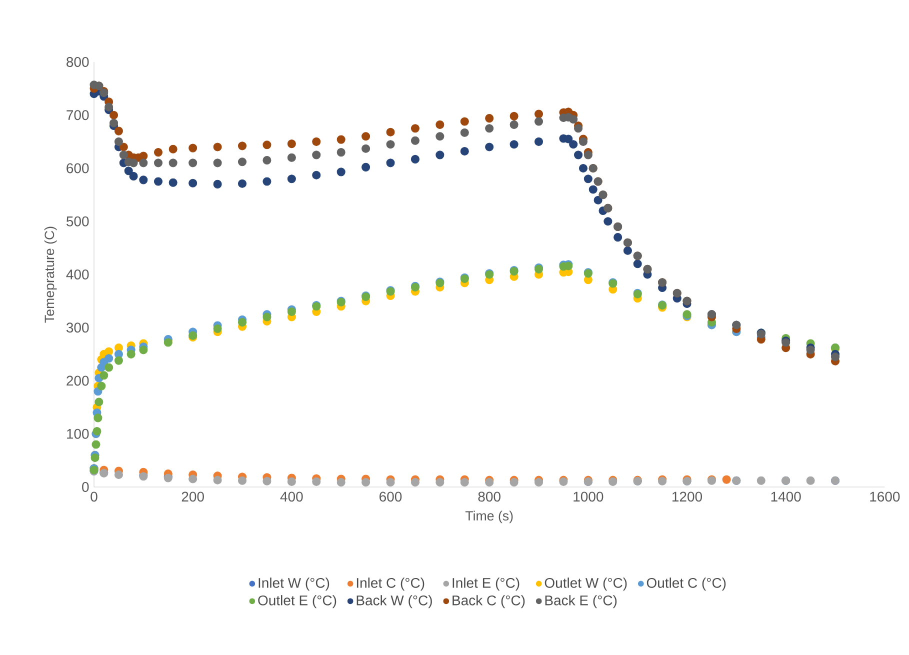 The height and width of the screenshot is (655, 909). What do you see at coordinates (294, 584) in the screenshot?
I see `legend-label: Inlet W (°C)` at bounding box center [294, 584].